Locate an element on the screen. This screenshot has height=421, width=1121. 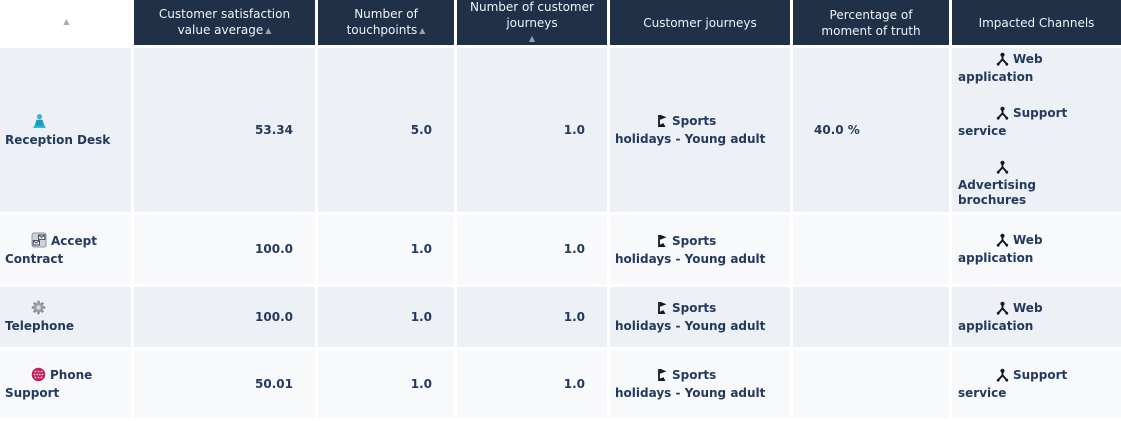
column-header-label: Number of touchpoints is located at coordinates (382, 21).